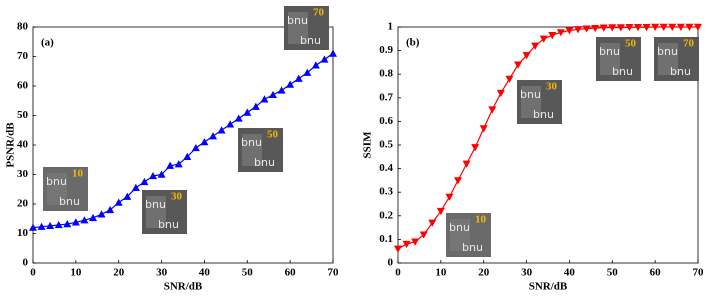  I want to click on y-tick-label: 0.7, so click(386, 97).